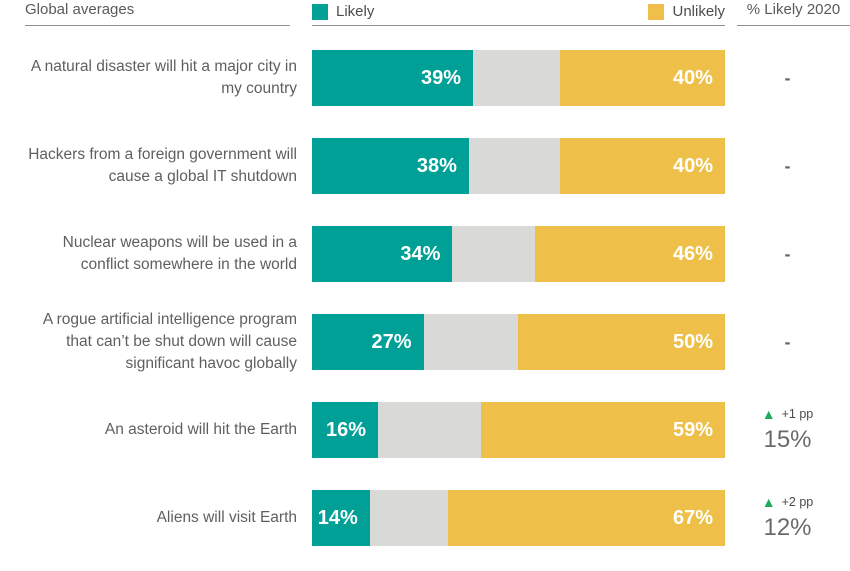 The width and height of the screenshot is (850, 571). Describe the element at coordinates (436, 165) in the screenshot. I see `likely-value: 38%` at that location.